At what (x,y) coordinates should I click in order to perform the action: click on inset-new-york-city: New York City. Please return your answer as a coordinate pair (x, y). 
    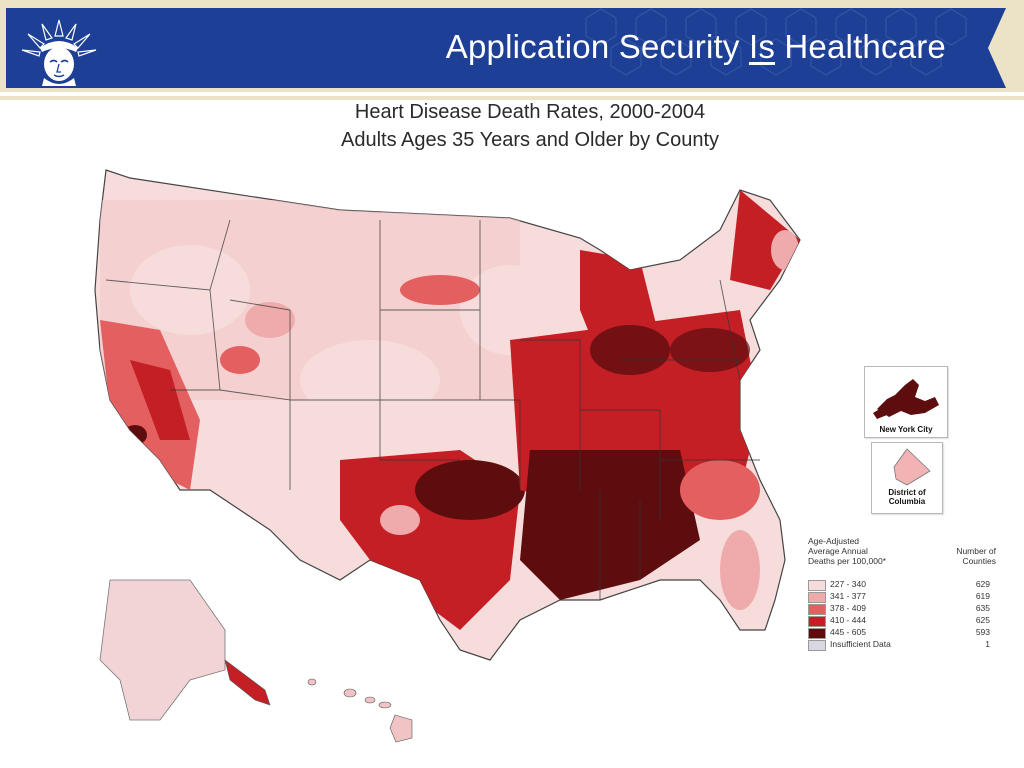
    Looking at the image, I should click on (906, 402).